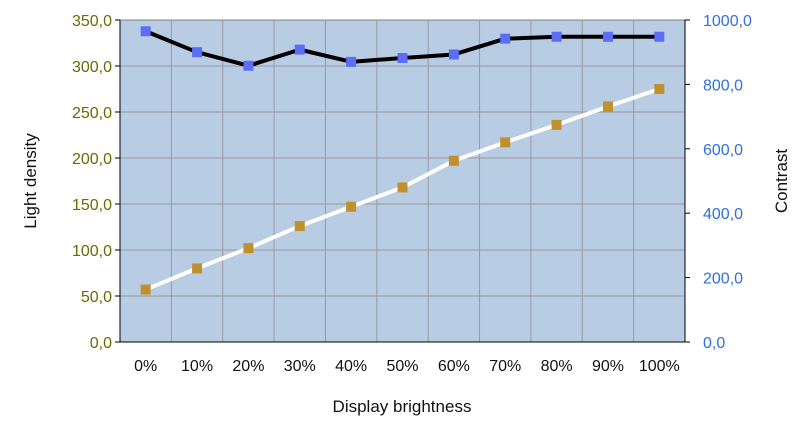  I want to click on right-tick-label: 1000,0, so click(727, 21).